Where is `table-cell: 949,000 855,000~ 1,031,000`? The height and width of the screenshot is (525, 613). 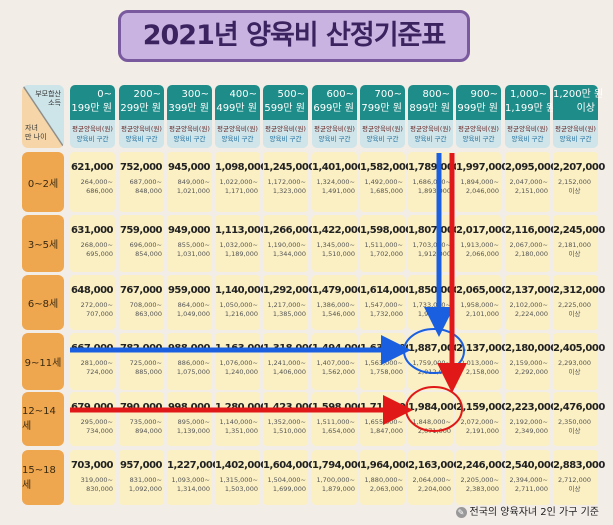 table-cell: 949,000 855,000~ 1,031,000 is located at coordinates (189, 243).